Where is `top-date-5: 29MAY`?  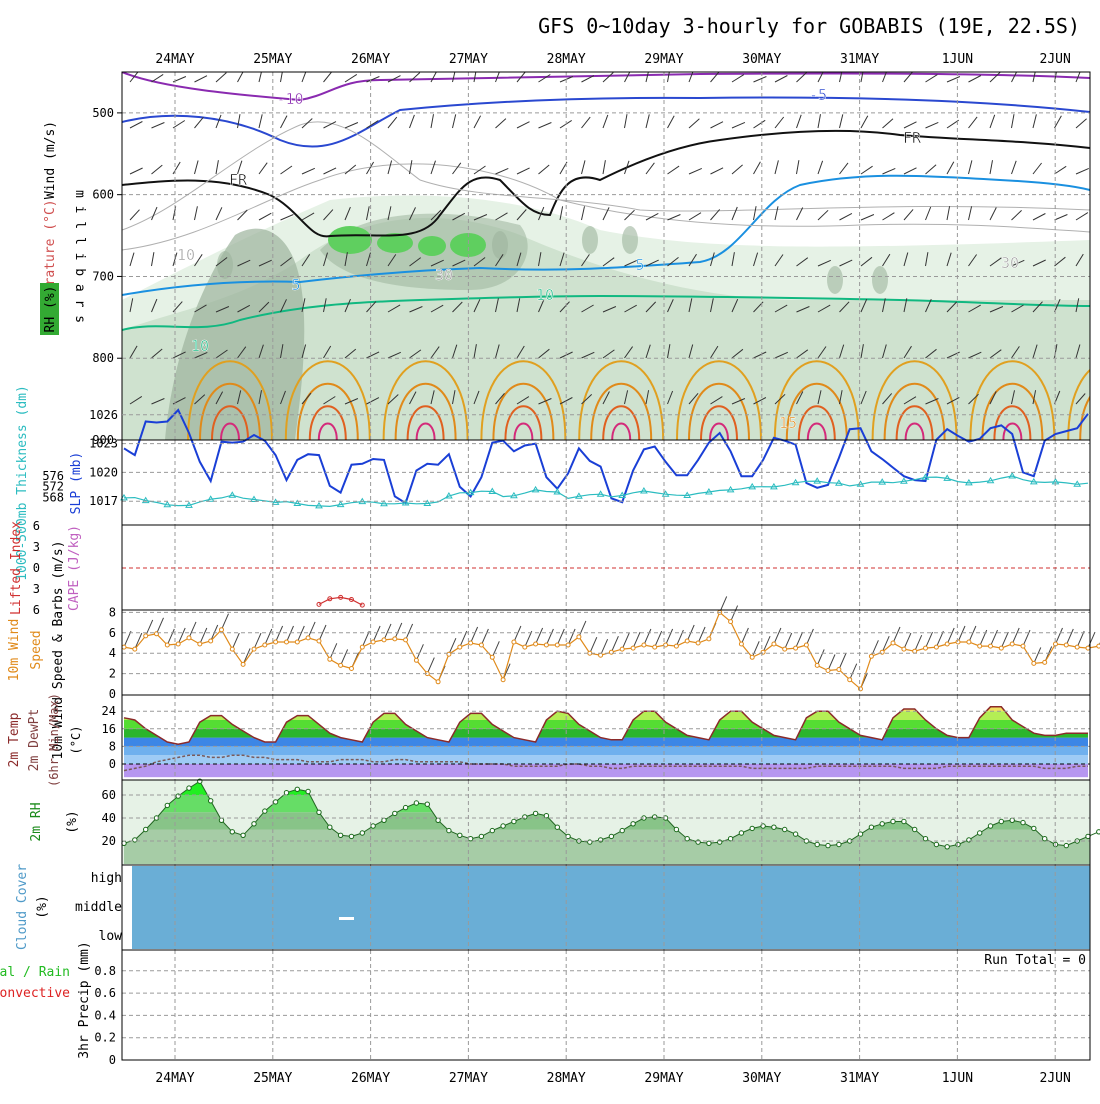 top-date-5: 29MAY is located at coordinates (663, 59).